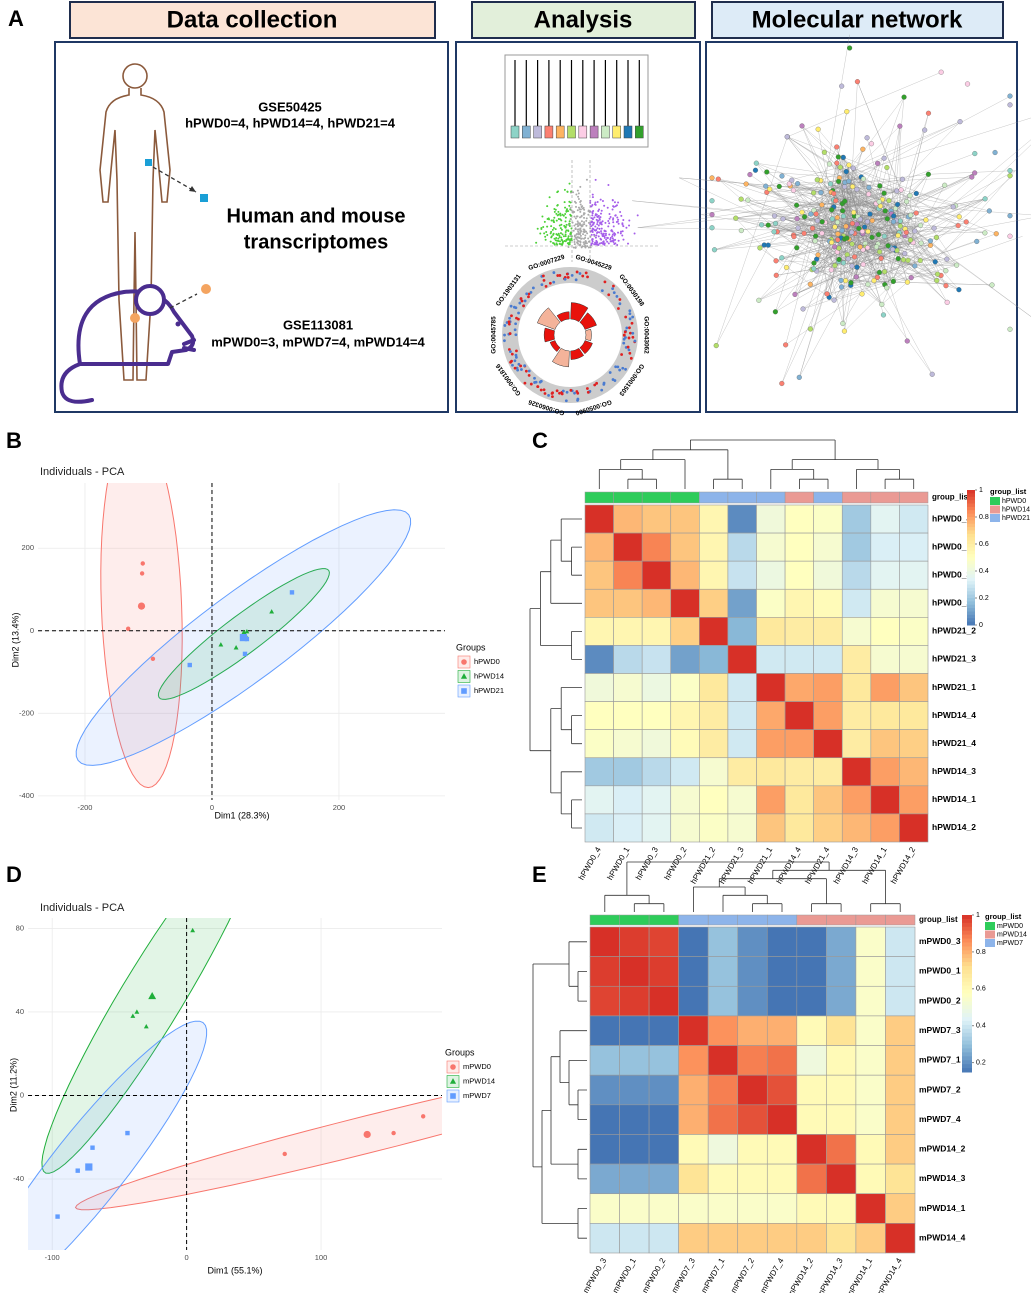 This screenshot has width=1031, height=1293. What do you see at coordinates (942, 1208) in the screenshot?
I see `row-label: mPWD14_1` at bounding box center [942, 1208].